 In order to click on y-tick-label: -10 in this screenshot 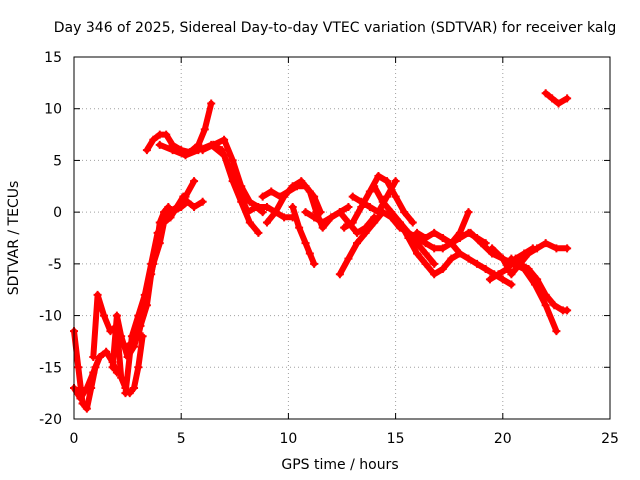, I will do `click(50, 317)`.